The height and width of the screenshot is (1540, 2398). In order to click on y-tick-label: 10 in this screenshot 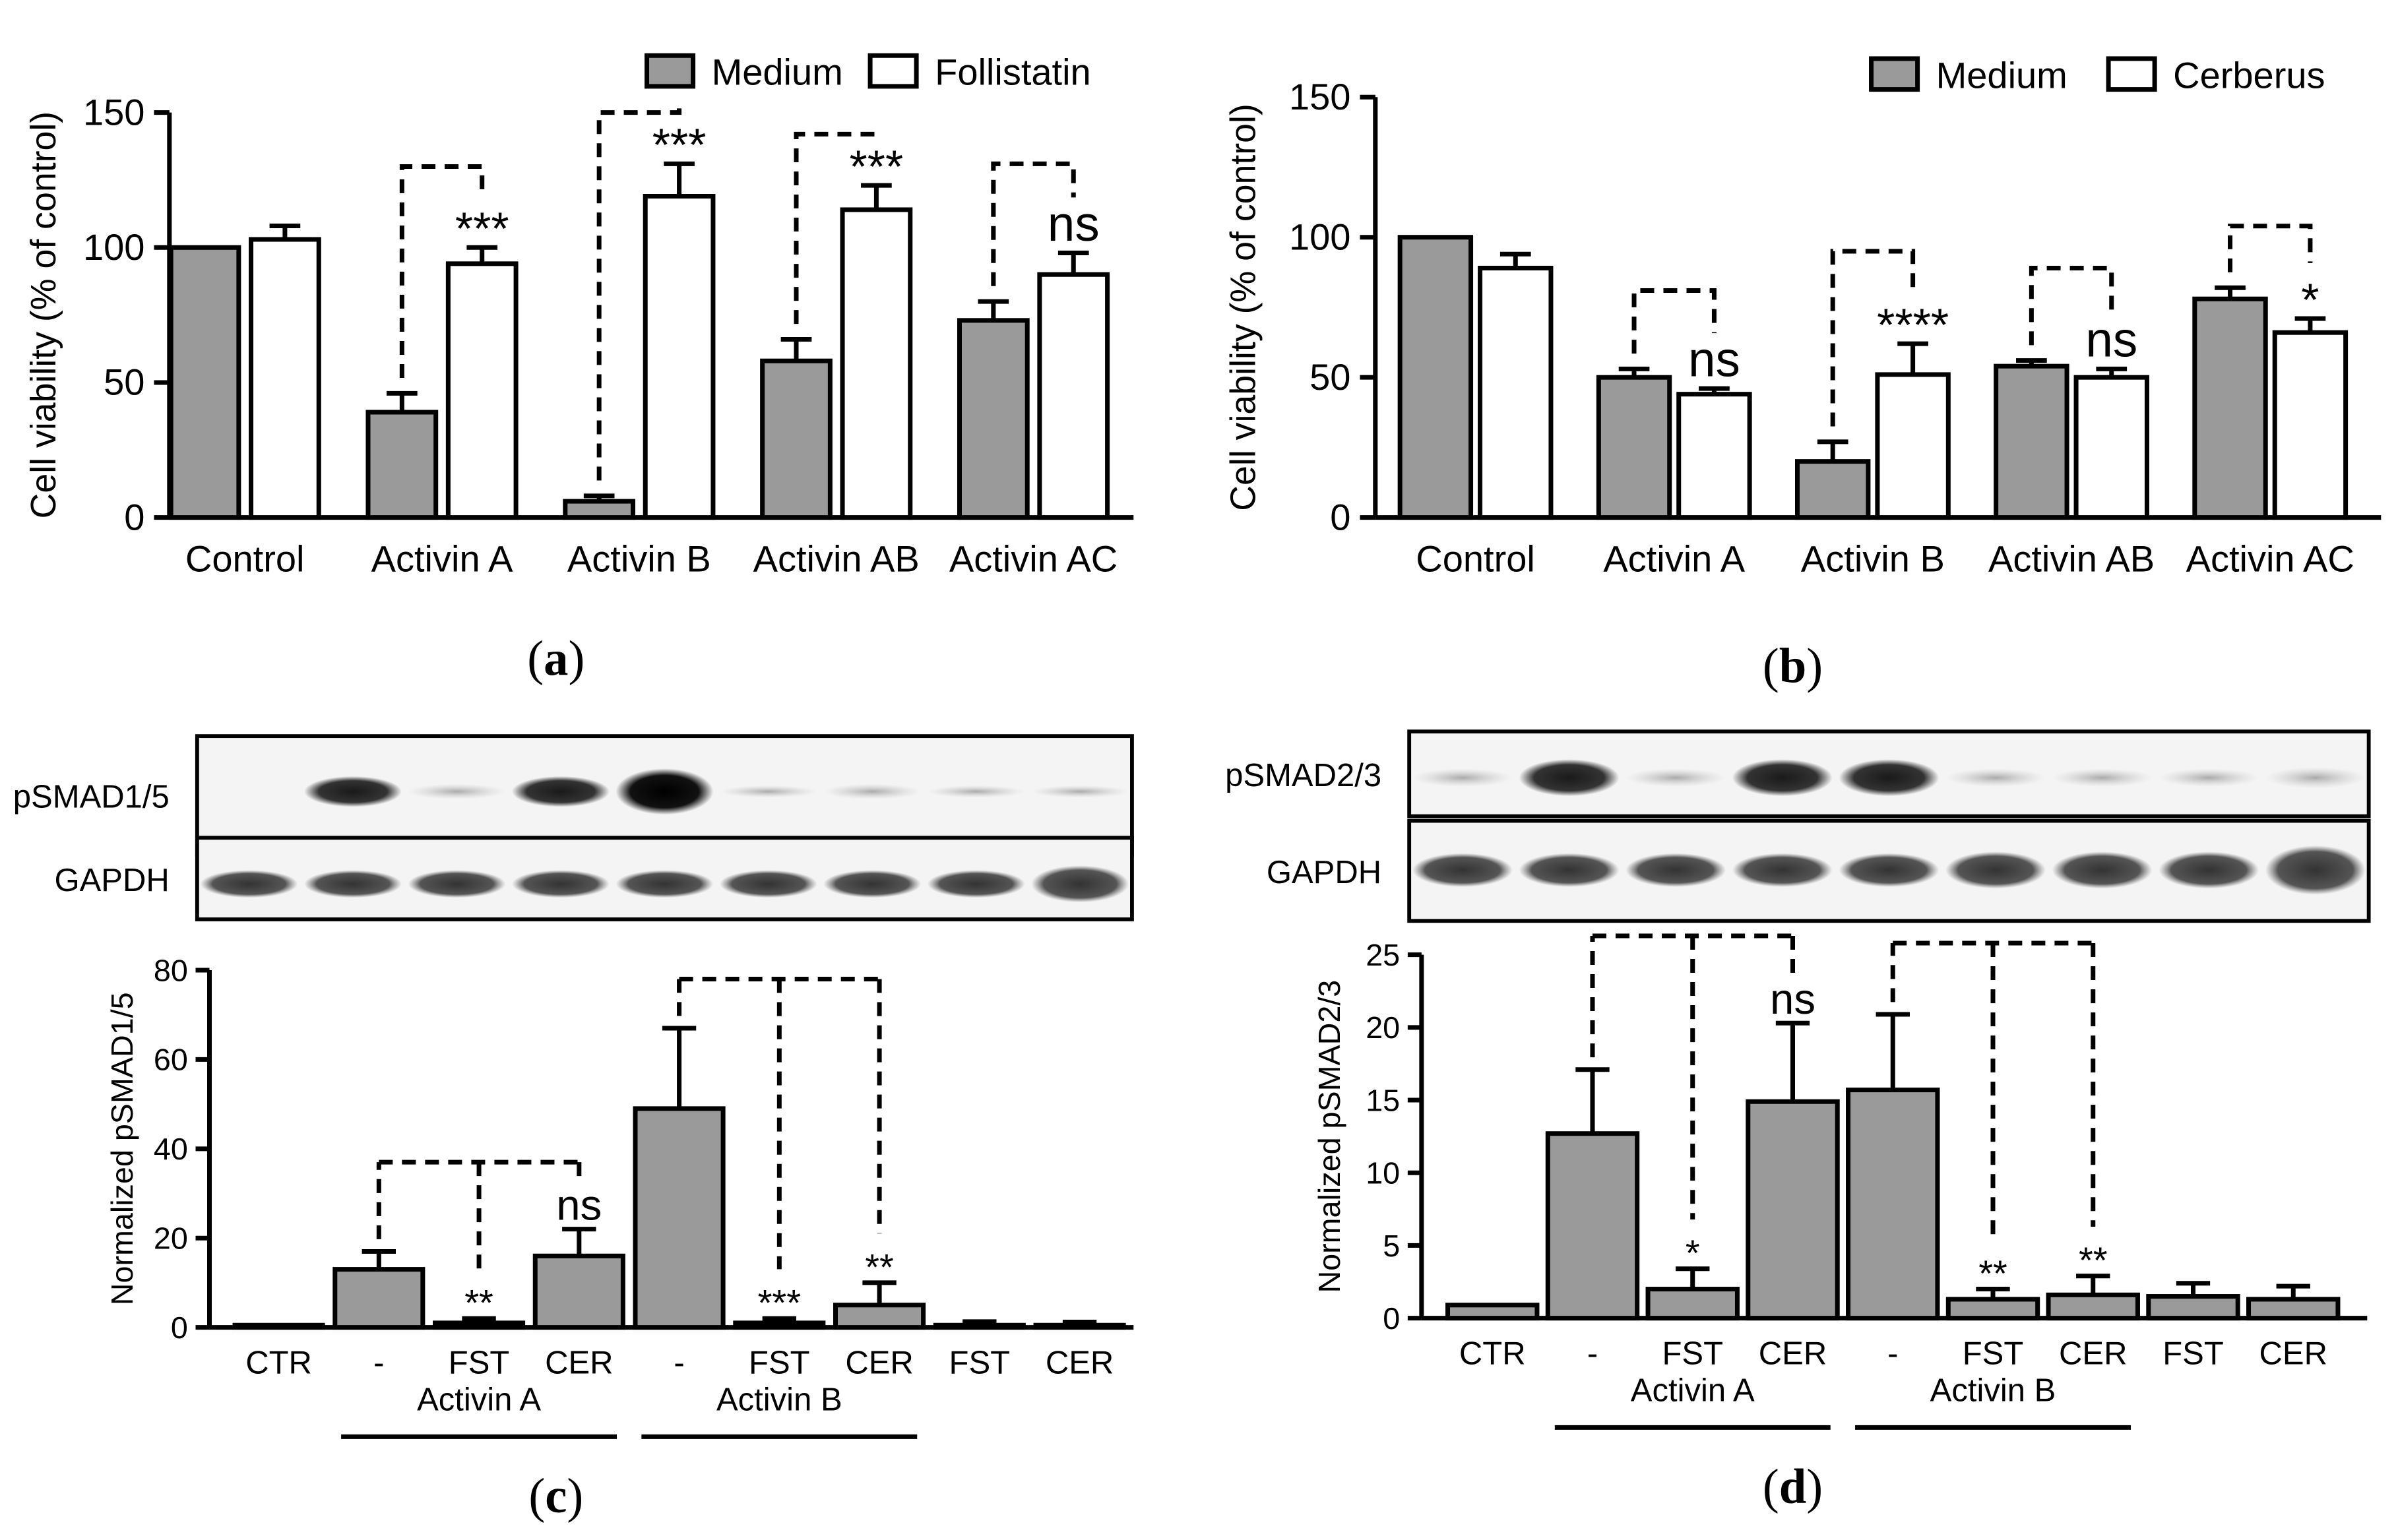, I will do `click(1383, 1173)`.